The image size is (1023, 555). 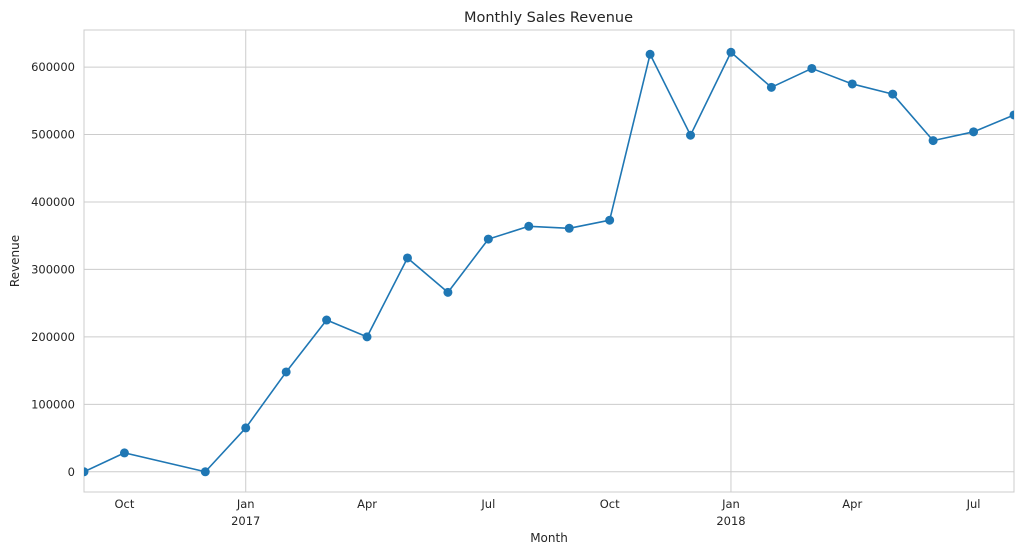 I want to click on y-tick-label: 200000, so click(x=53, y=337).